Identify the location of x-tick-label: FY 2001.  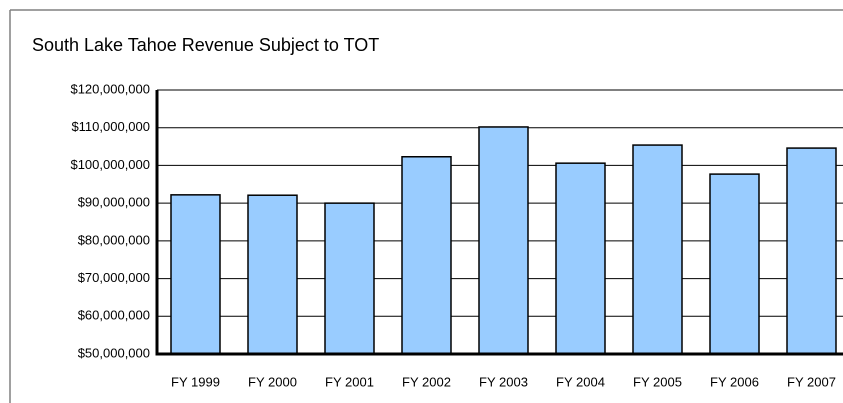
(349, 381).